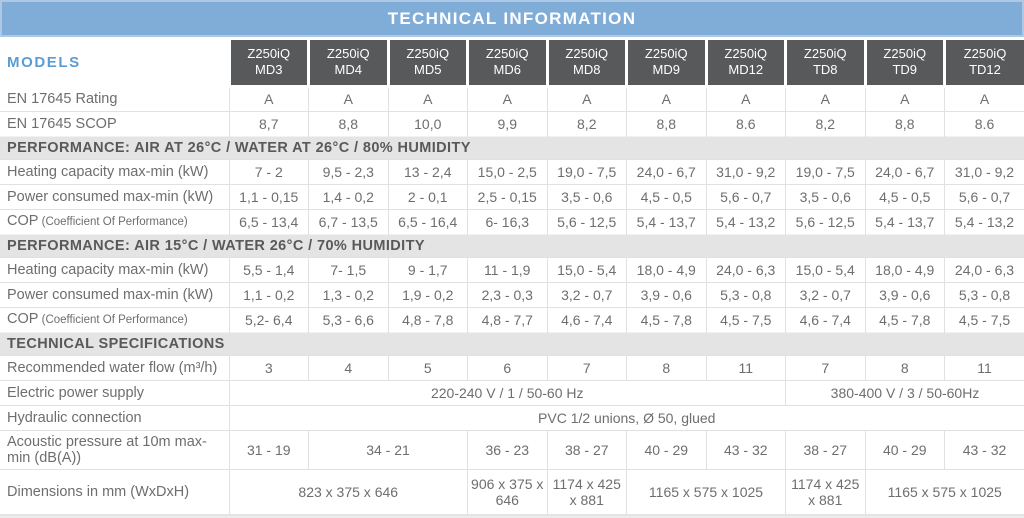  I want to click on value-cell: 31 - 19, so click(268, 449).